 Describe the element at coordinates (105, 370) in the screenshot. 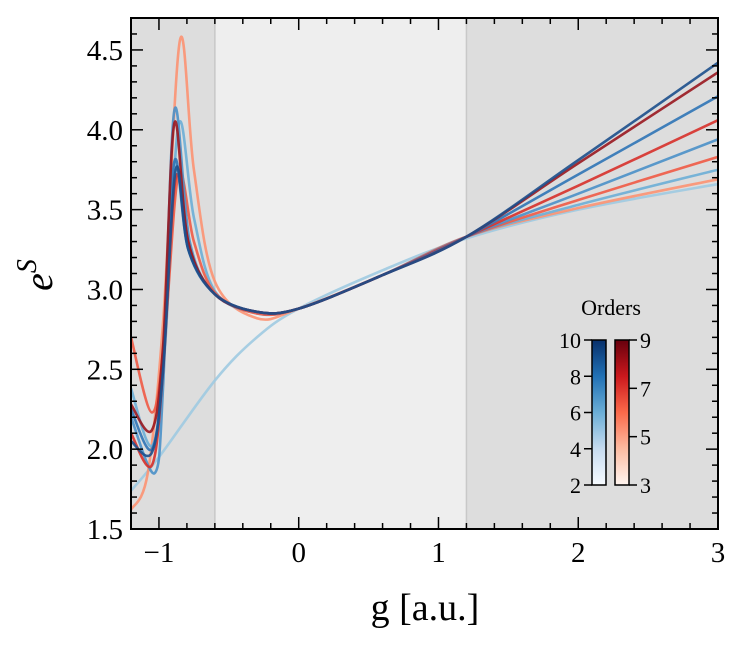

I see `y-tick-label: 2.5` at that location.